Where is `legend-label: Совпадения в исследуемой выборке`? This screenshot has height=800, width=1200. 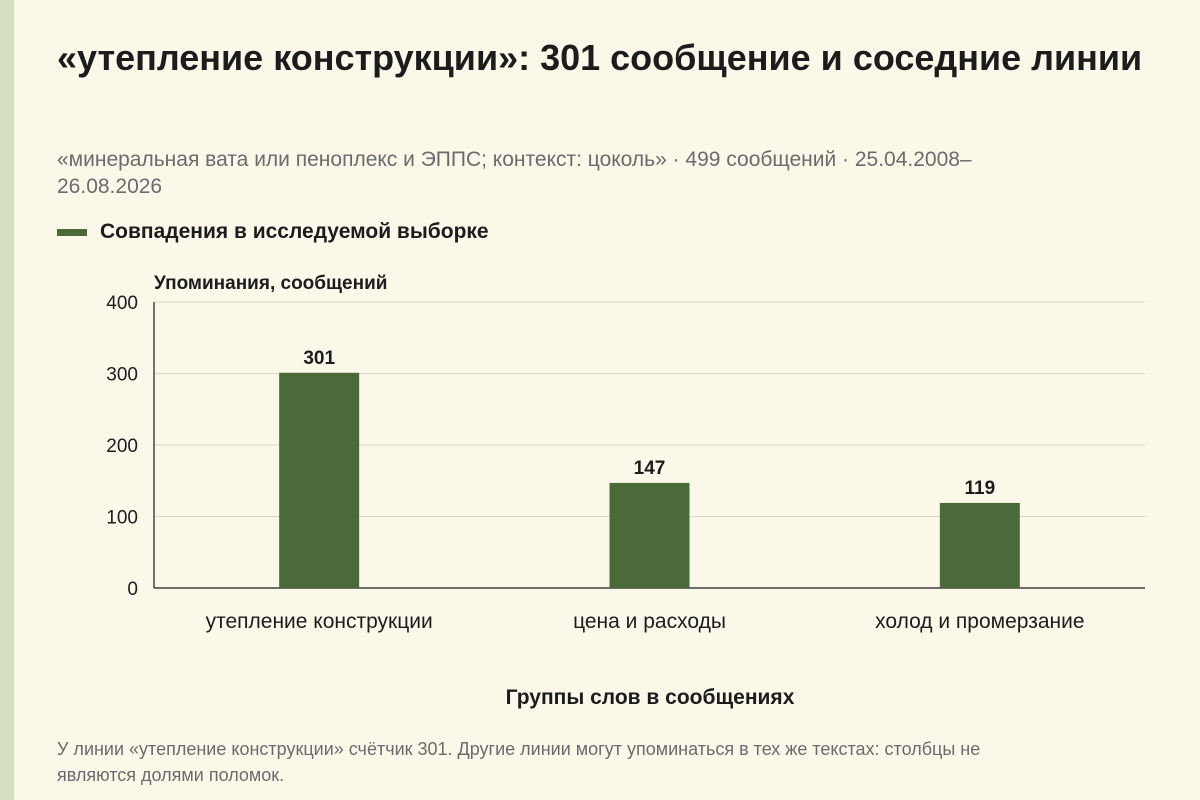 legend-label: Совпадения в исследуемой выборке is located at coordinates (294, 231).